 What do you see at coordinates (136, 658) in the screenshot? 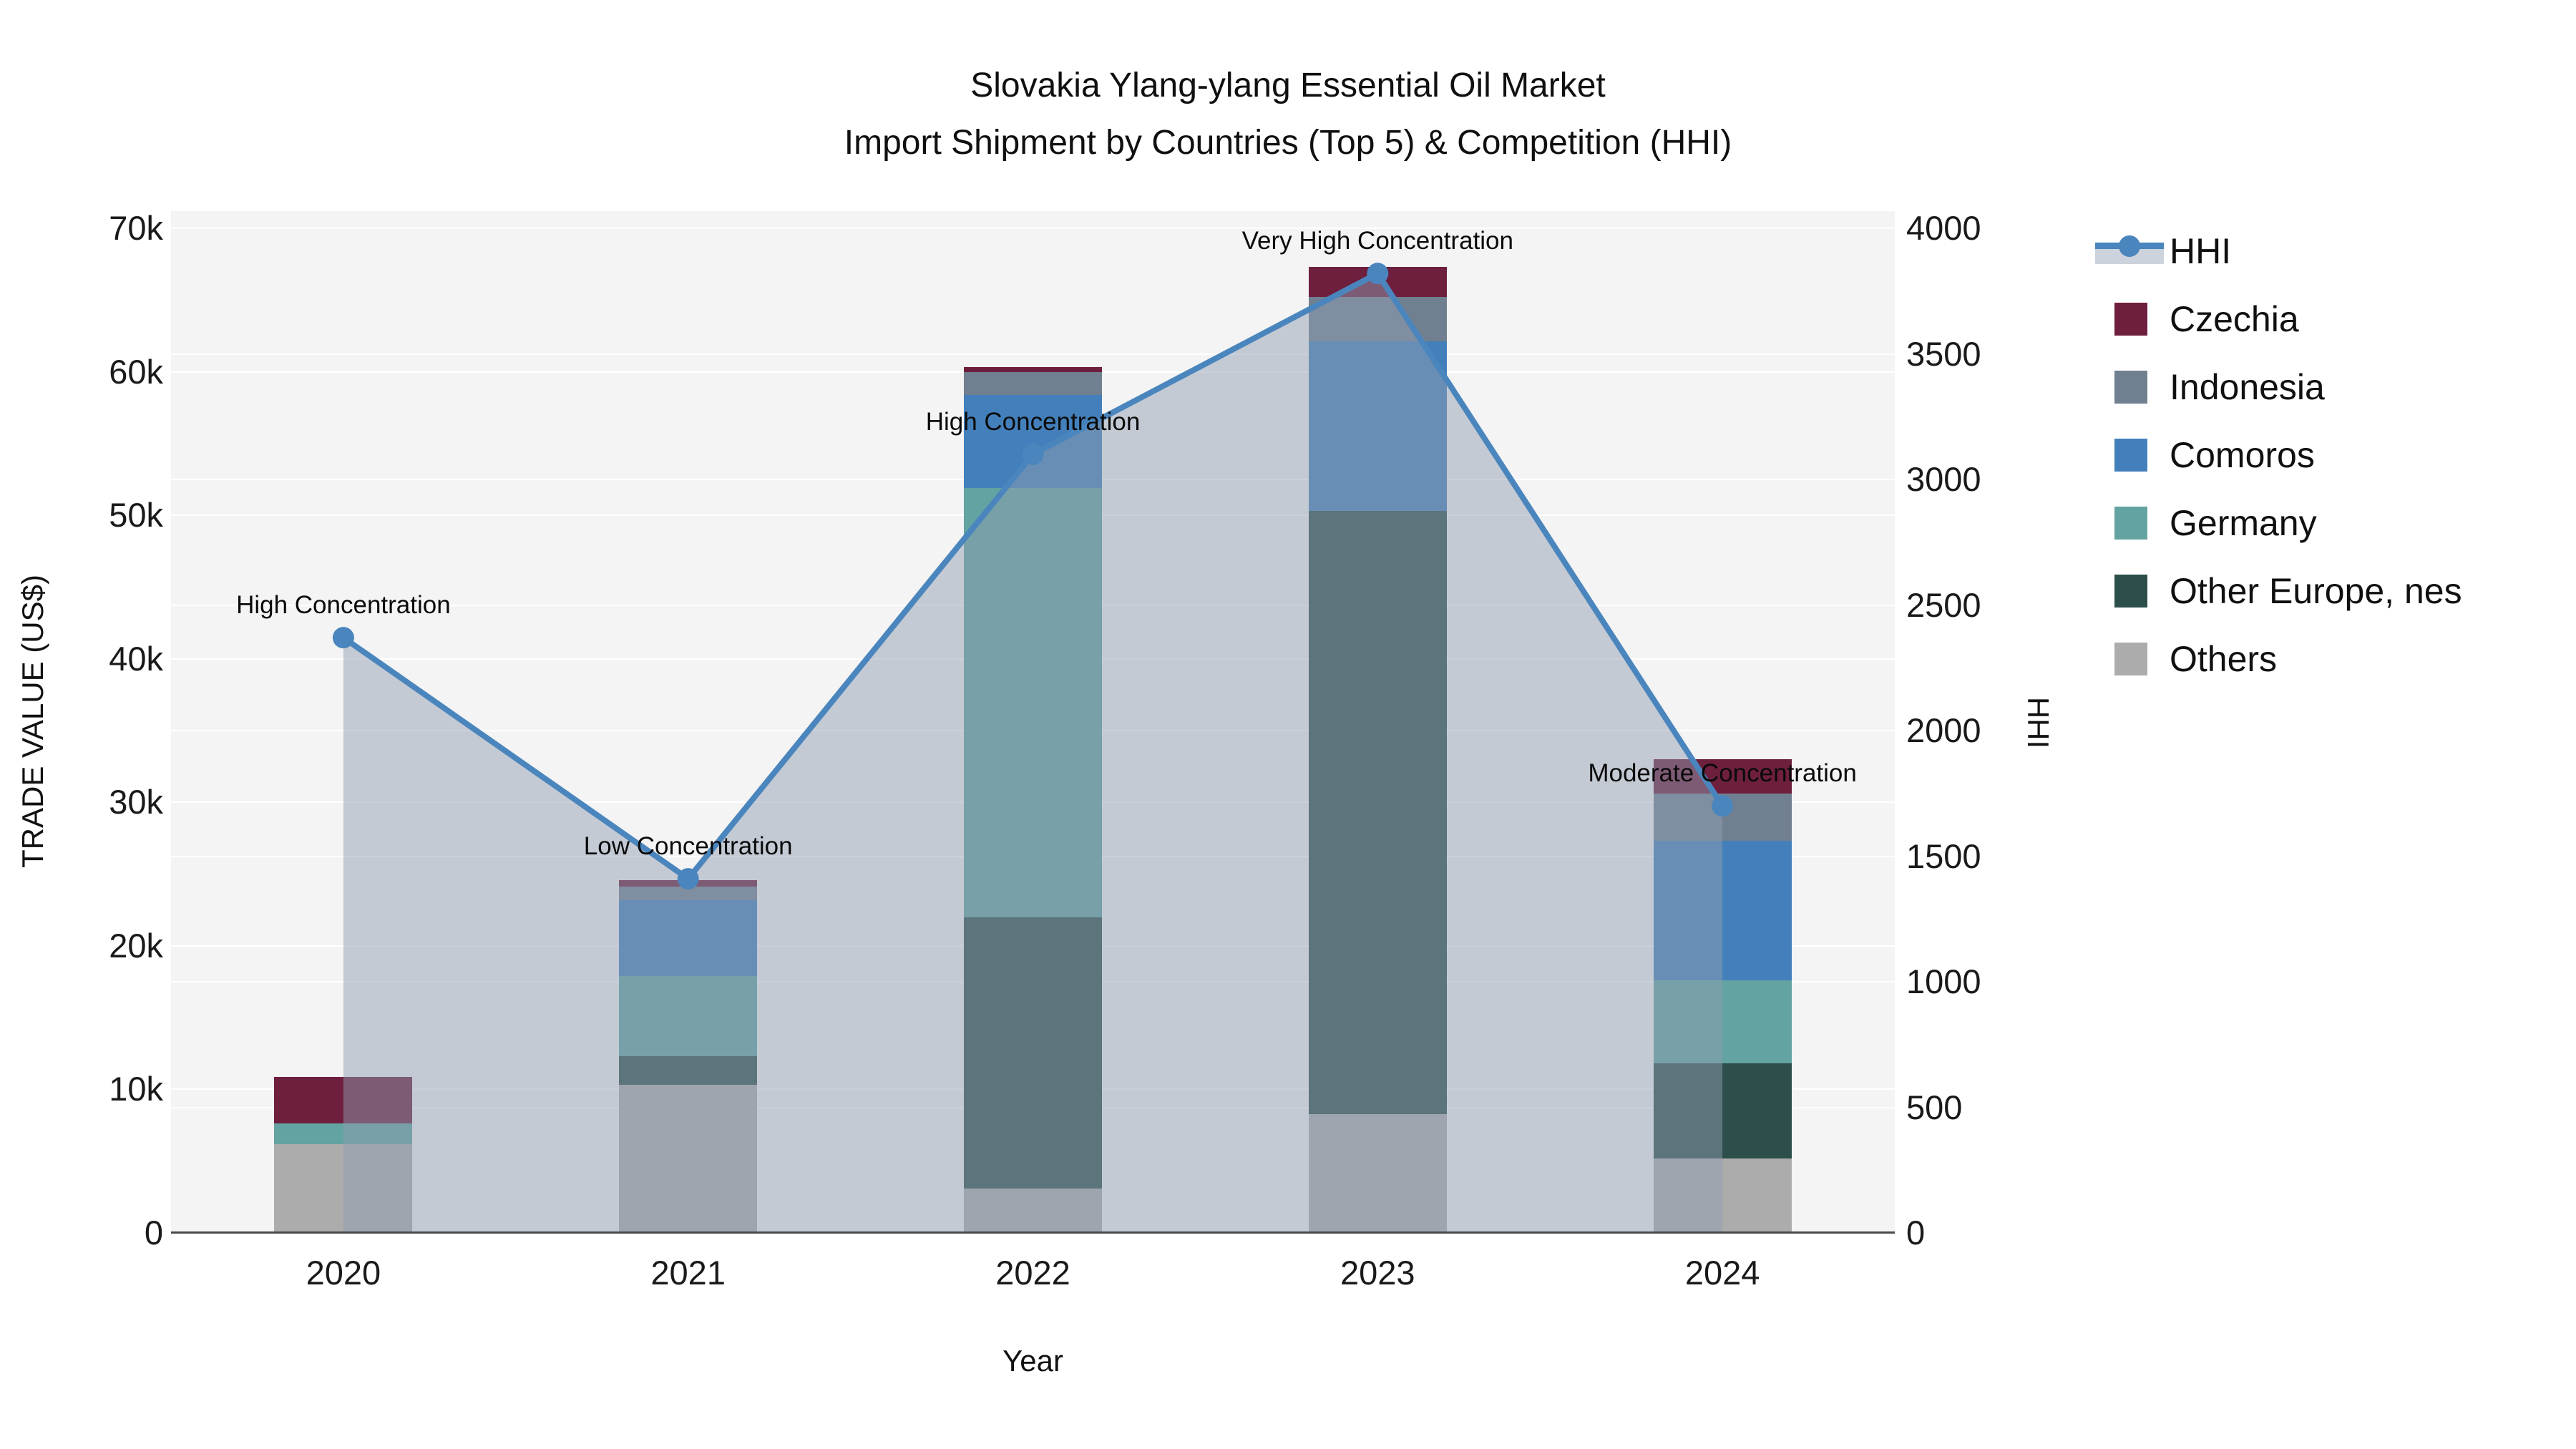
I see `y-left-tick-40k: 40k` at bounding box center [136, 658].